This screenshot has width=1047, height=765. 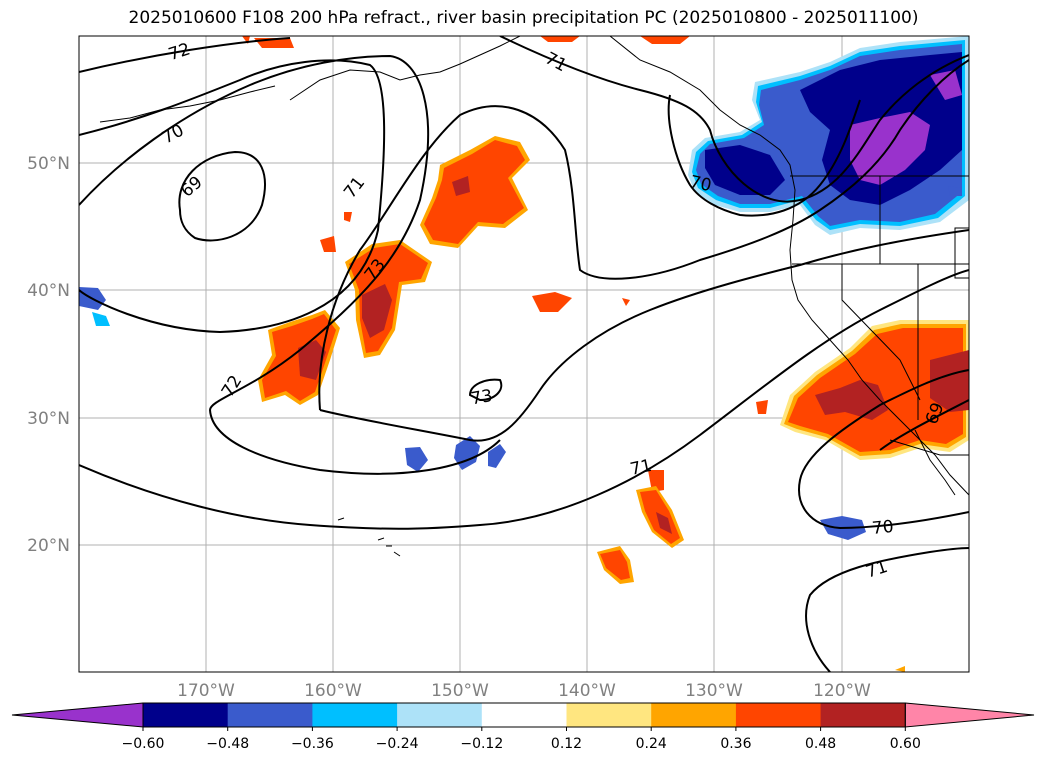 I want to click on contour-71-north, so click(x=734, y=119).